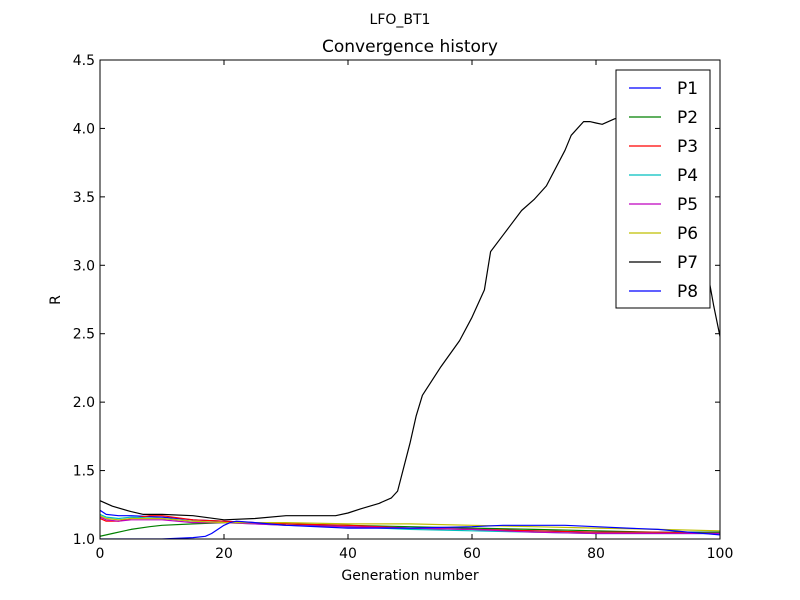 The image size is (800, 600). I want to click on legend-label-p7: P7, so click(687, 263).